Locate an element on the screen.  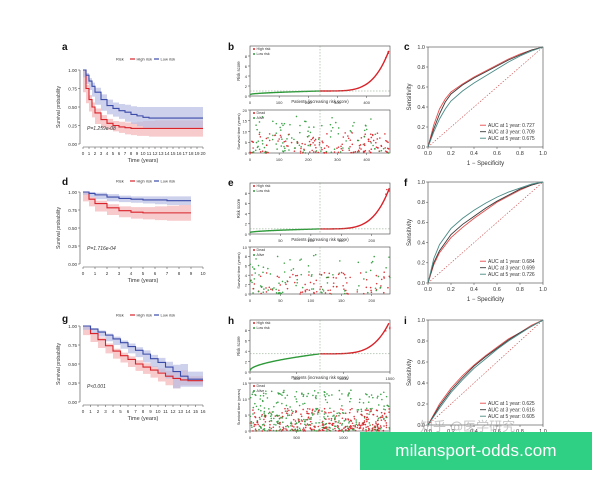
site-banner: milansport-odds.com is located at coordinates (476, 451).